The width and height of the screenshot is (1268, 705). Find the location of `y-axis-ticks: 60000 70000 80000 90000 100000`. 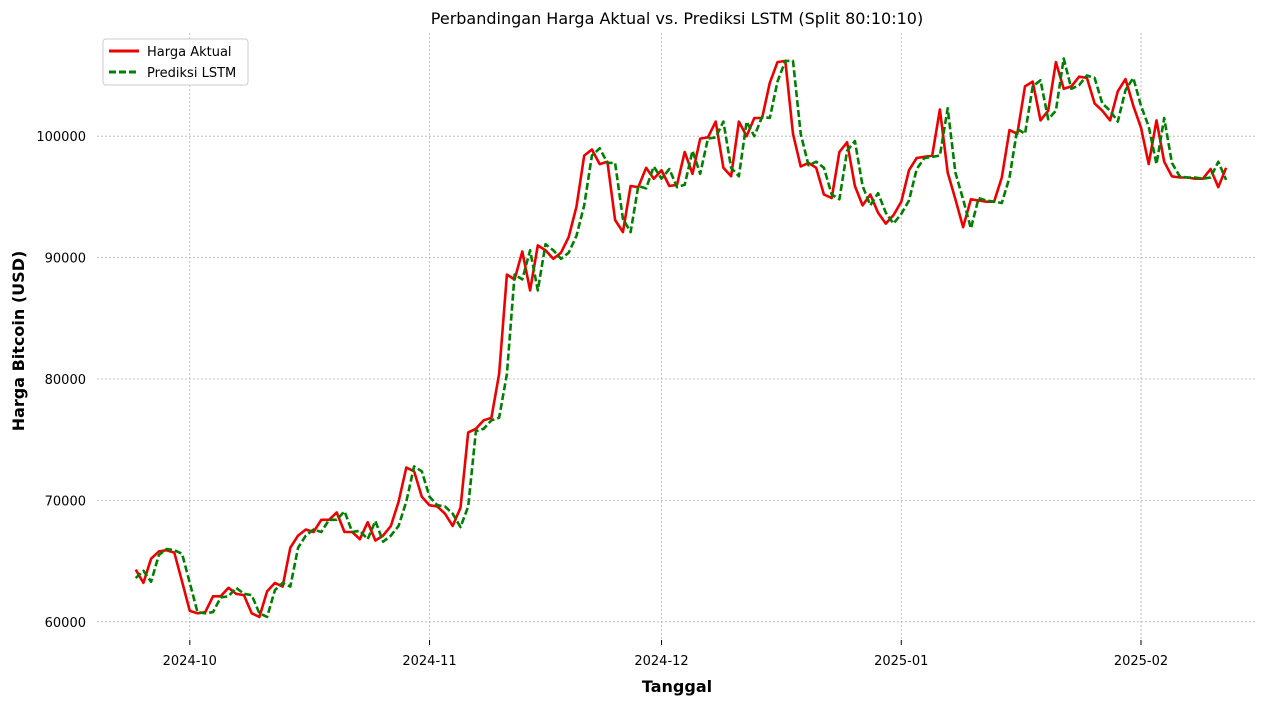

y-axis-ticks: 60000 70000 80000 90000 100000 is located at coordinates (61, 380).